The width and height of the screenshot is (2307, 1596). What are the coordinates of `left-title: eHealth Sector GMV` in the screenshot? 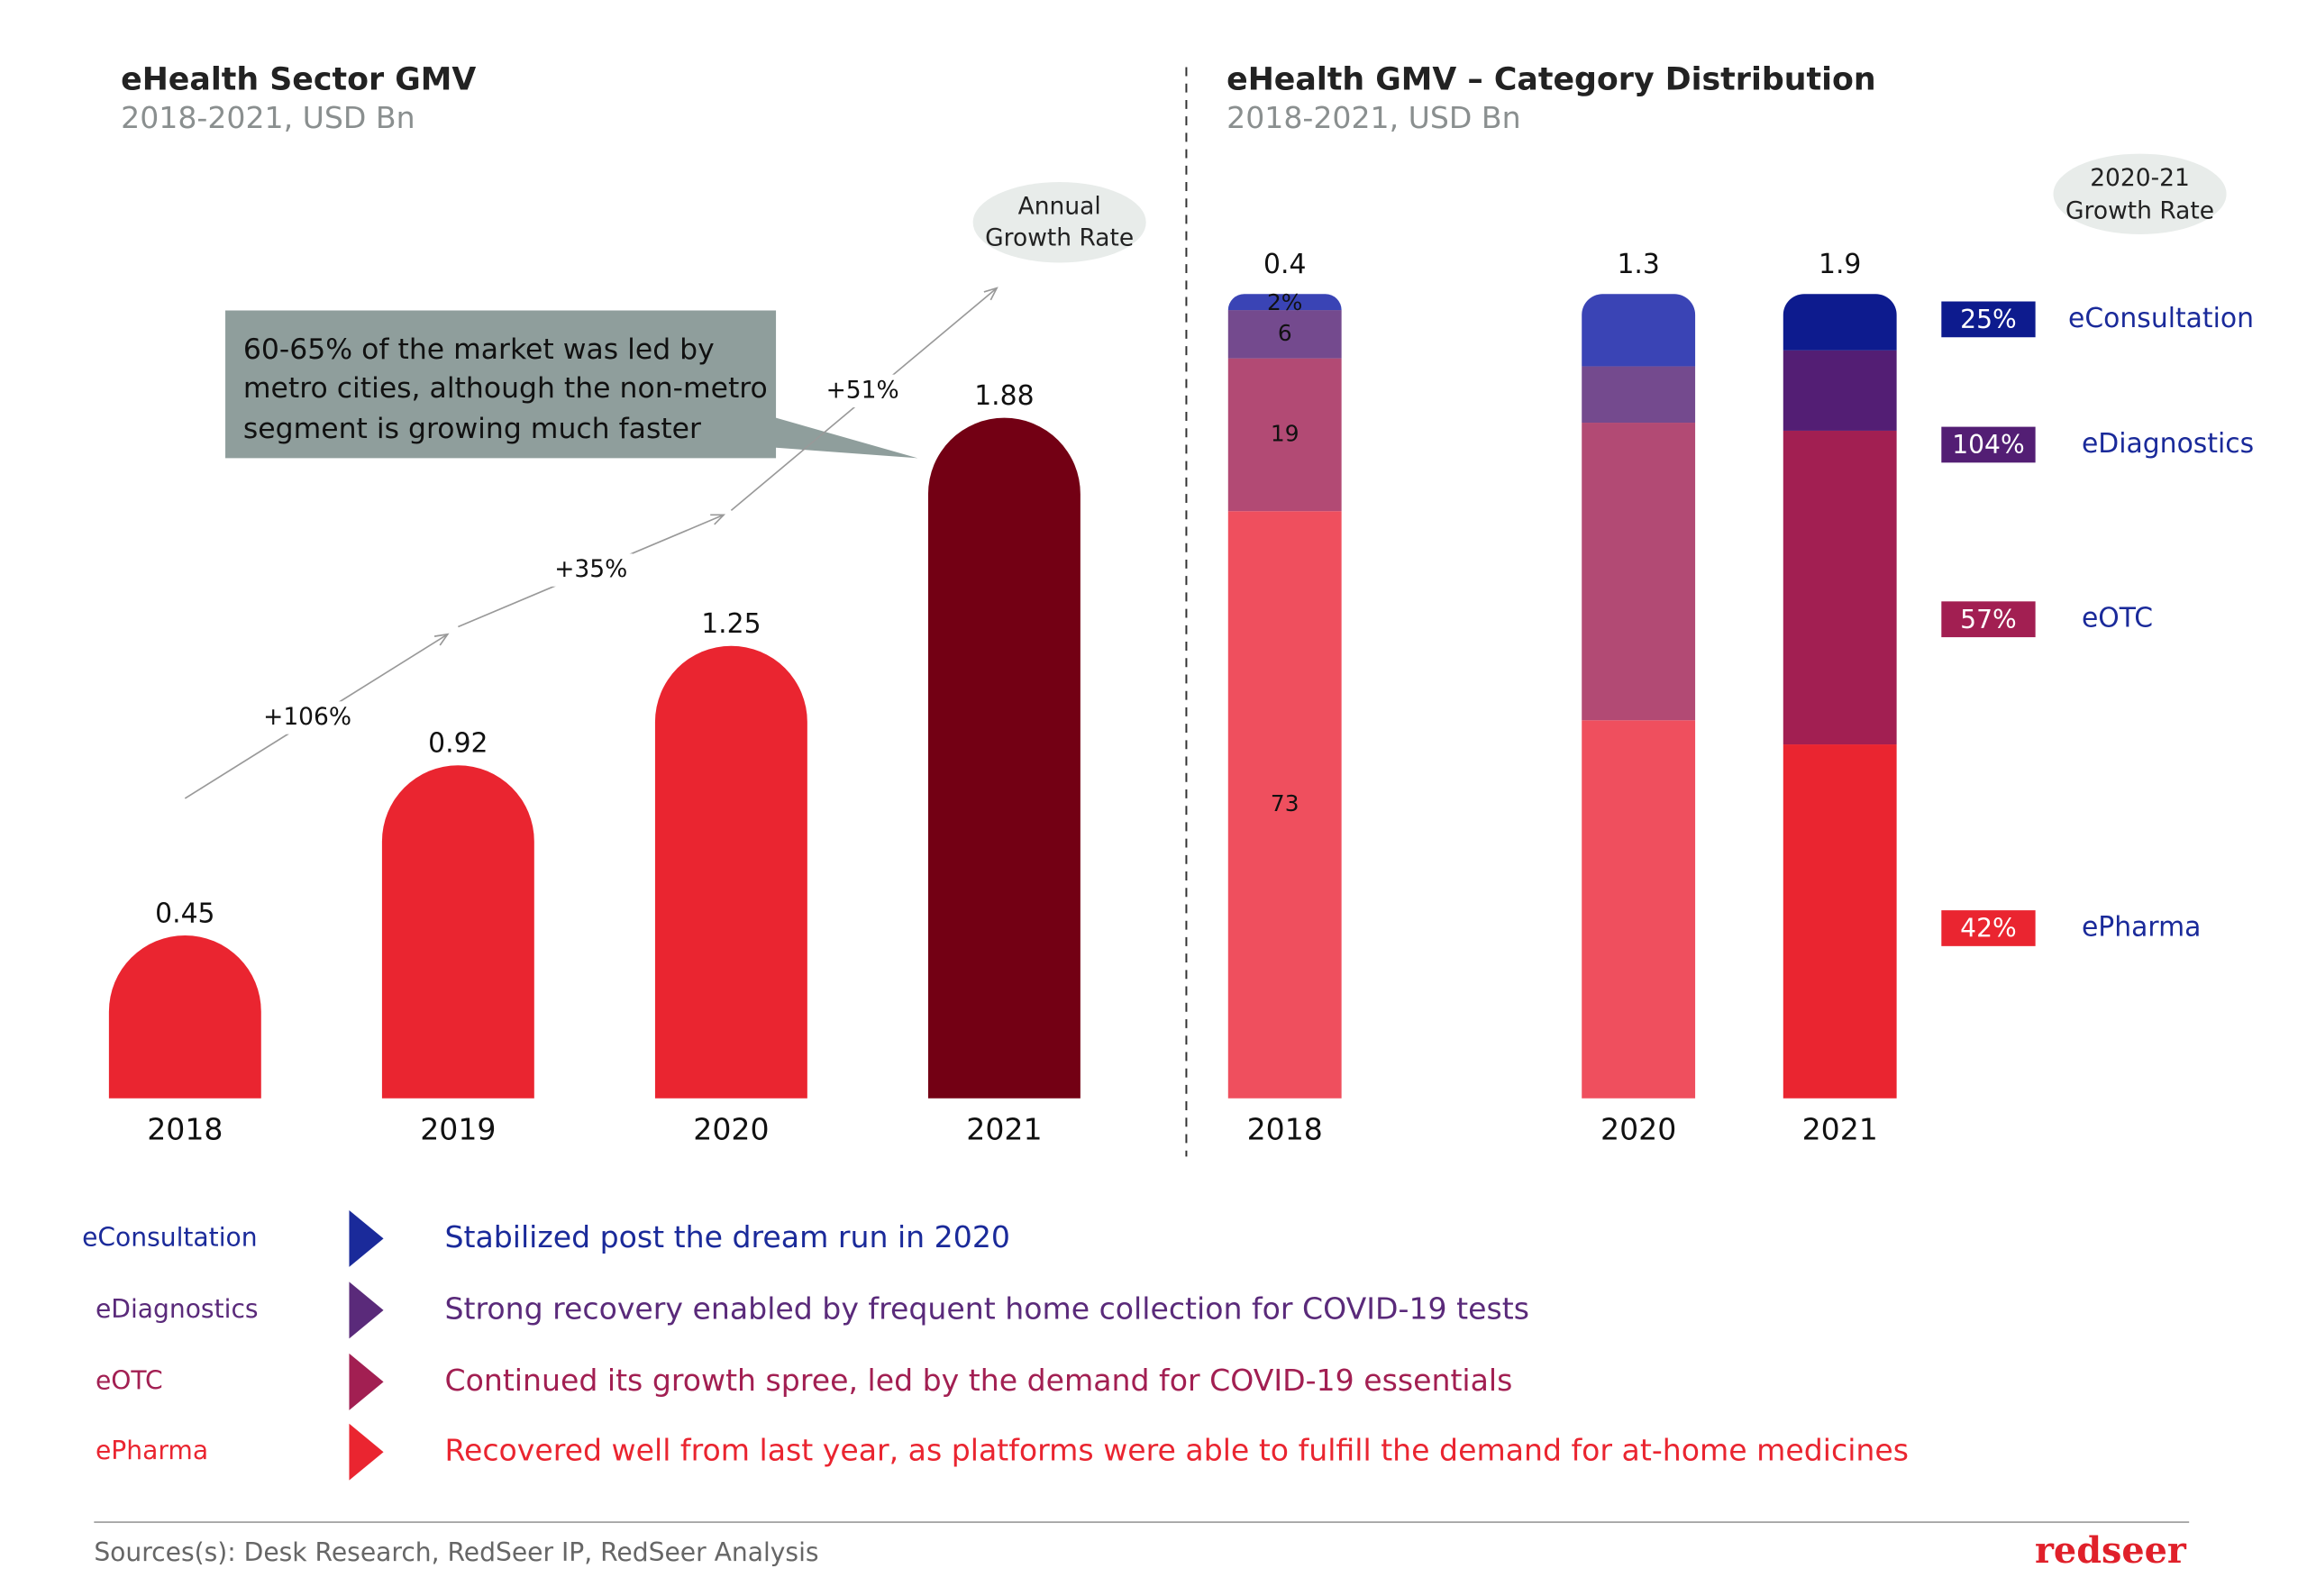 It's located at (298, 79).